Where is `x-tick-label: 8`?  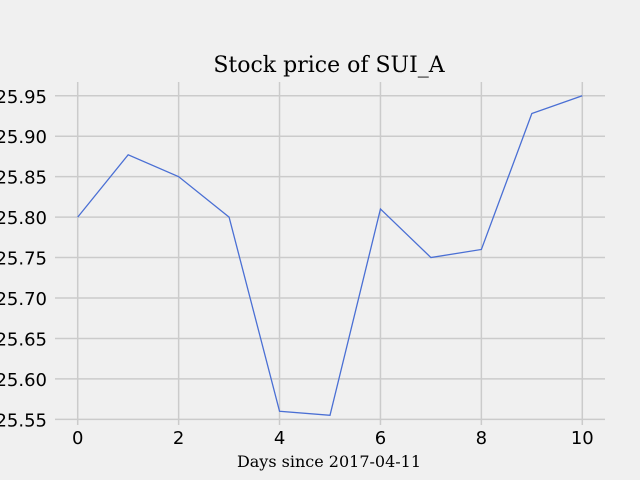 x-tick-label: 8 is located at coordinates (481, 438).